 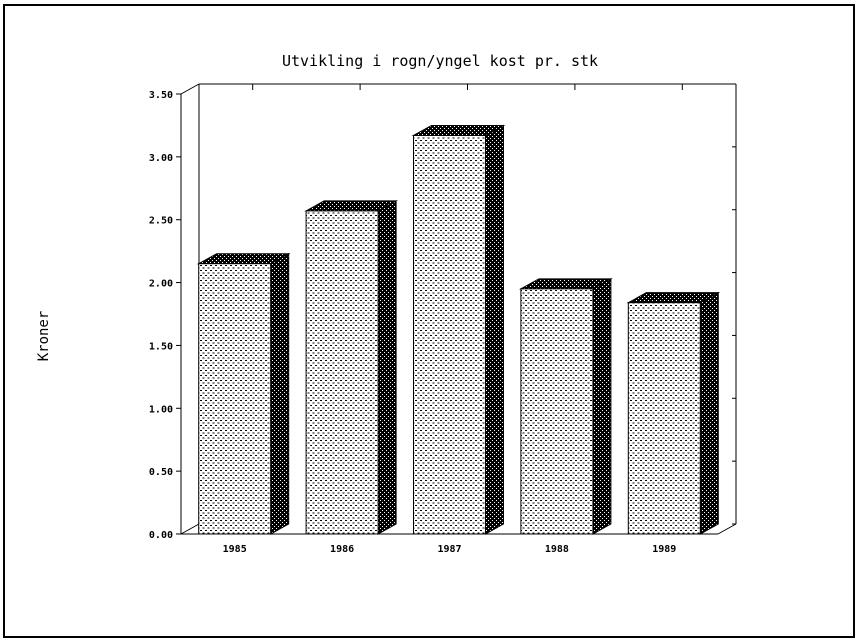 What do you see at coordinates (557, 549) in the screenshot?
I see `x-tick-label: 1988` at bounding box center [557, 549].